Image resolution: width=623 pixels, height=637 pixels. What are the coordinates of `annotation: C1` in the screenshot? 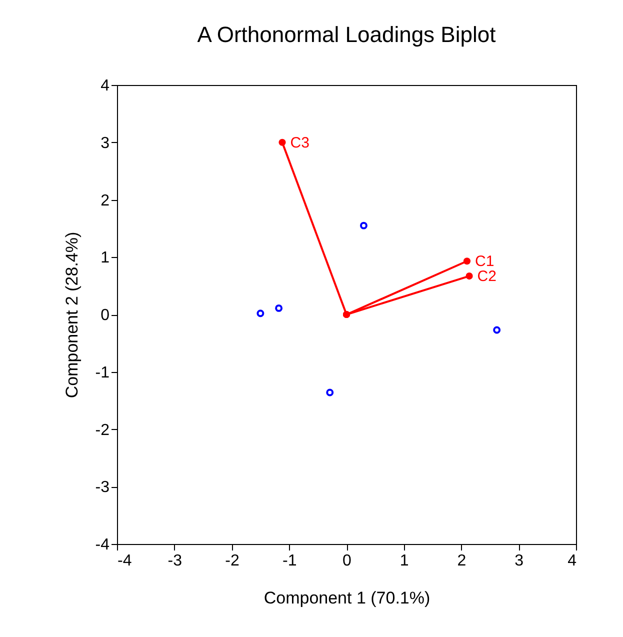 It's located at (484, 261).